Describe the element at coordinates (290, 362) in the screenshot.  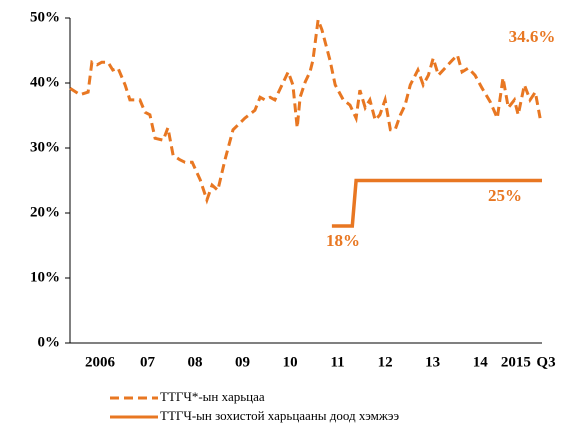
I see `x-tick-label: 10` at that location.